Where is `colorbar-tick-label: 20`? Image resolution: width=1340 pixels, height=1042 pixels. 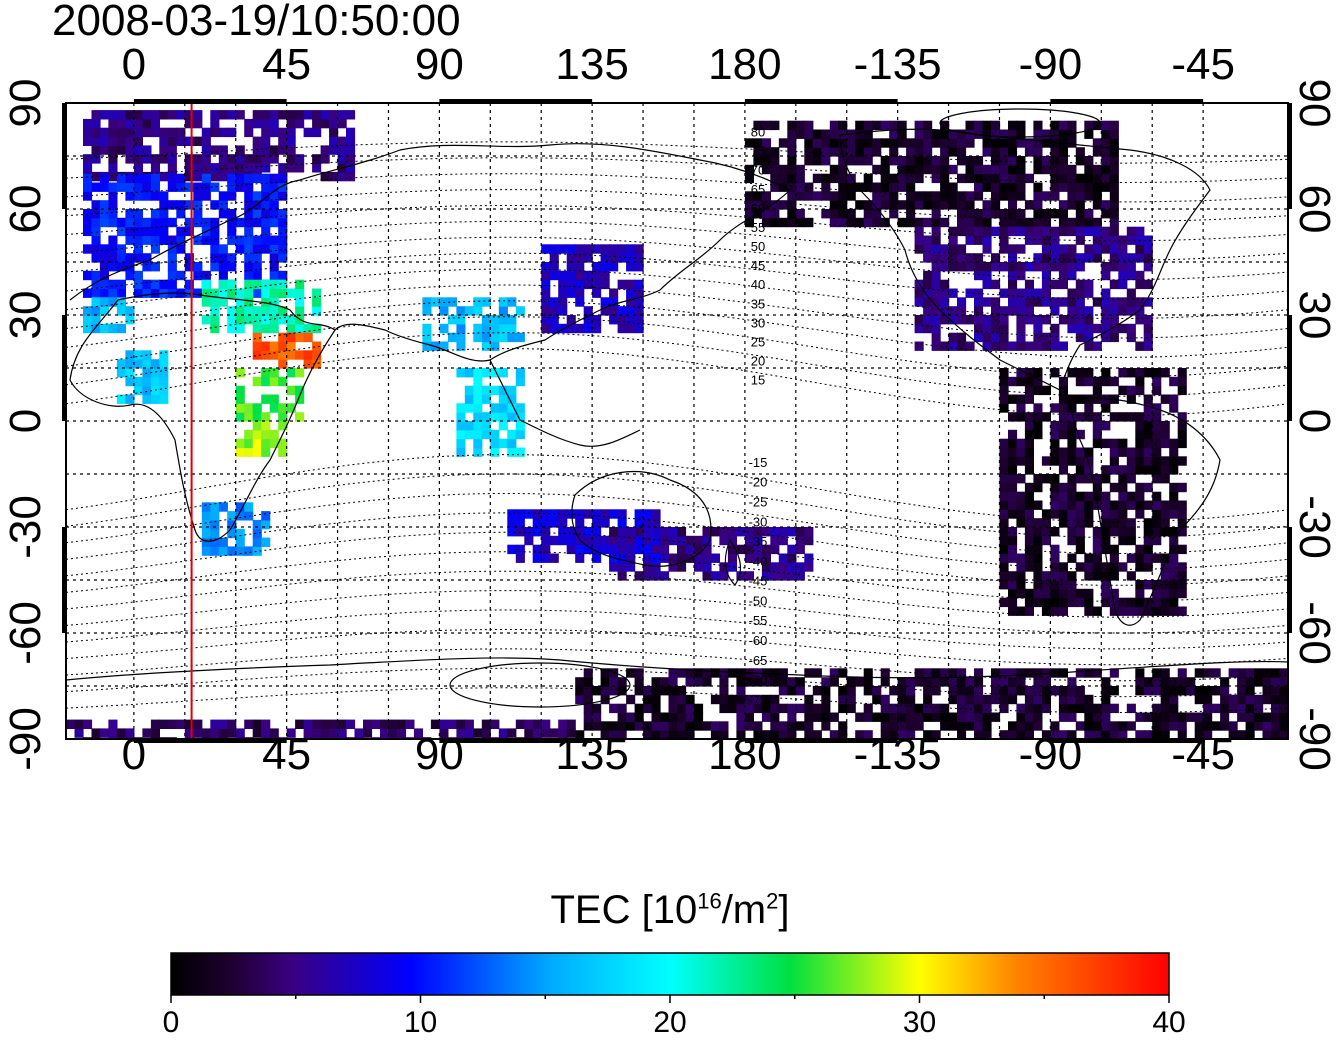 colorbar-tick-label: 20 is located at coordinates (670, 1022).